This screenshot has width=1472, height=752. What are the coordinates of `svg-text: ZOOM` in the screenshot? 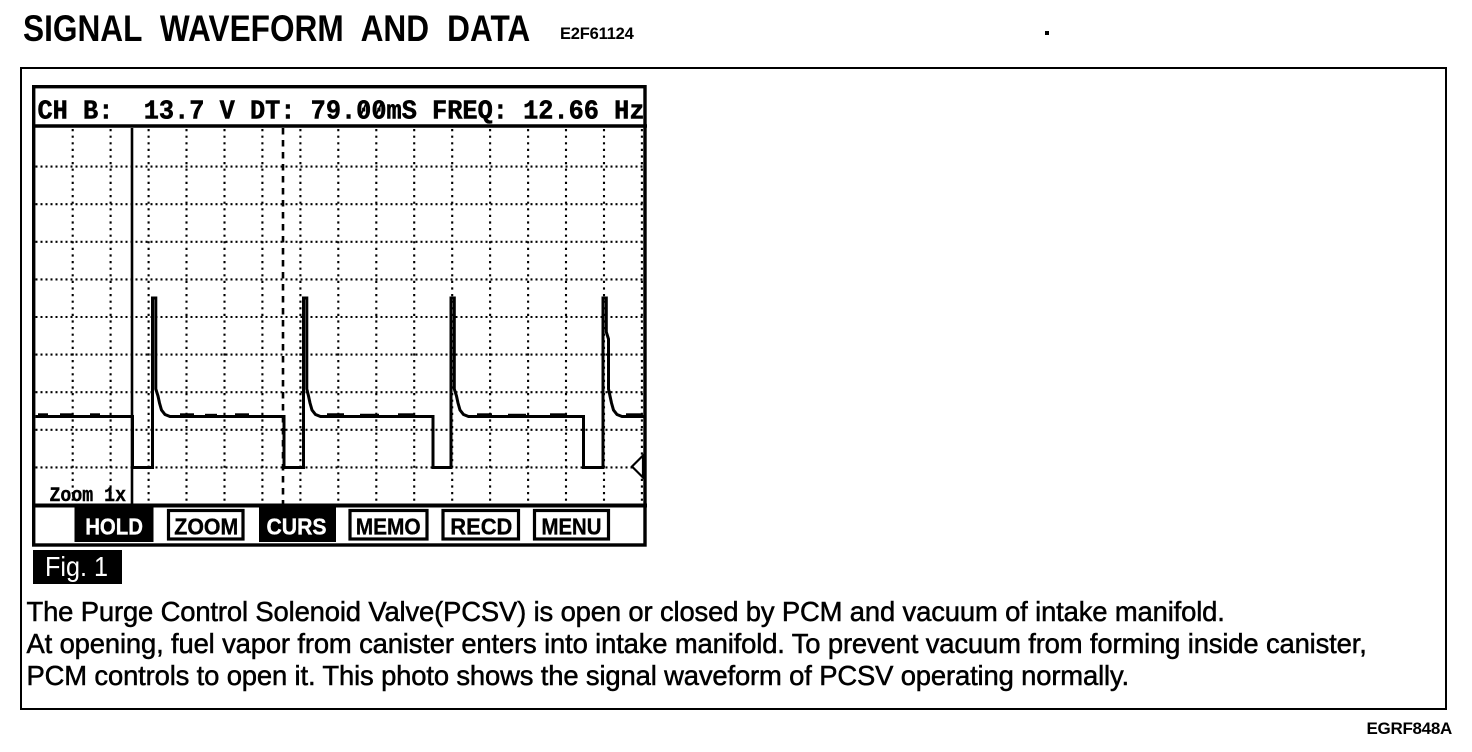 It's located at (206, 527).